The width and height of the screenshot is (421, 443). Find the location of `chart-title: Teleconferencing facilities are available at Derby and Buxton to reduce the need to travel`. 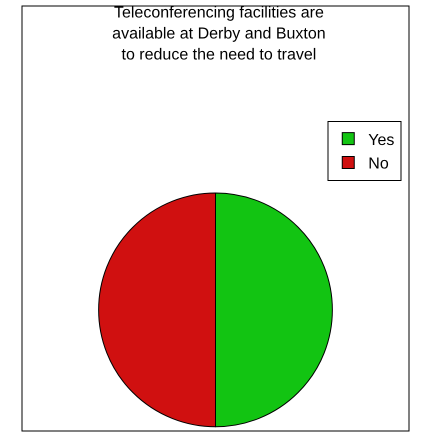

chart-title: Teleconferencing facilities are available at Derby and Buxton to reduce the need to travel is located at coordinates (219, 34).